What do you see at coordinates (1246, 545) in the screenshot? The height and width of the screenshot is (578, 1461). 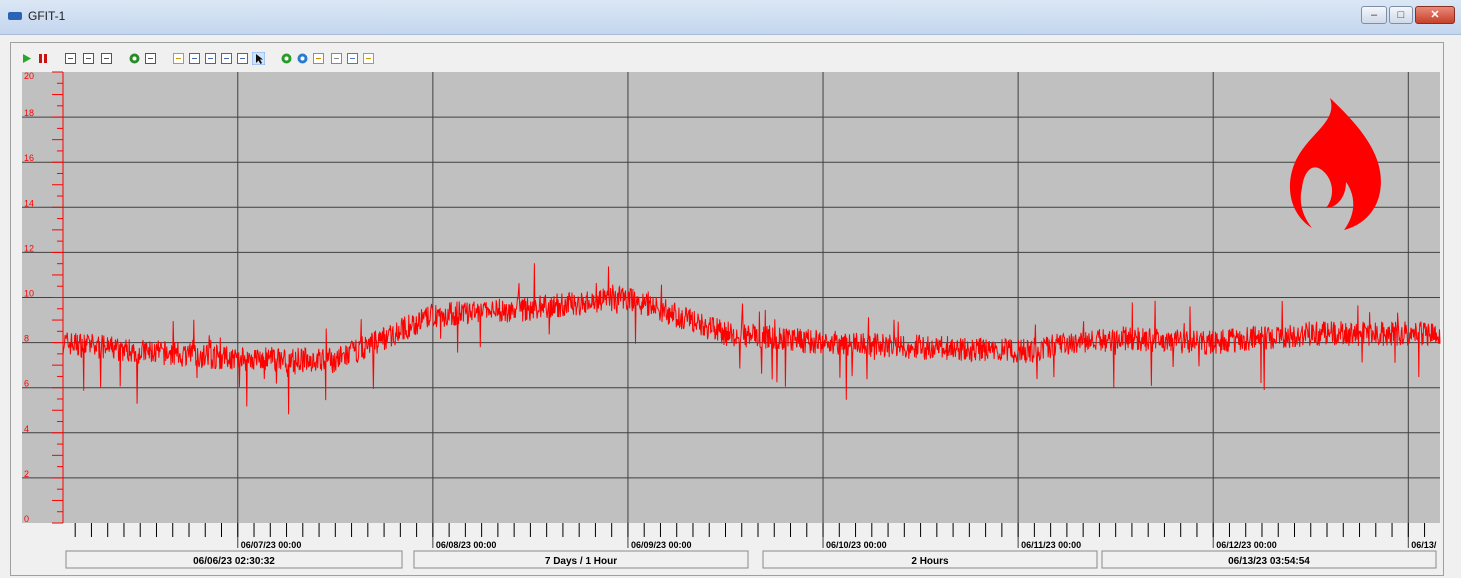 I see `x-tick-label: 06/12/23 00:00` at bounding box center [1246, 545].